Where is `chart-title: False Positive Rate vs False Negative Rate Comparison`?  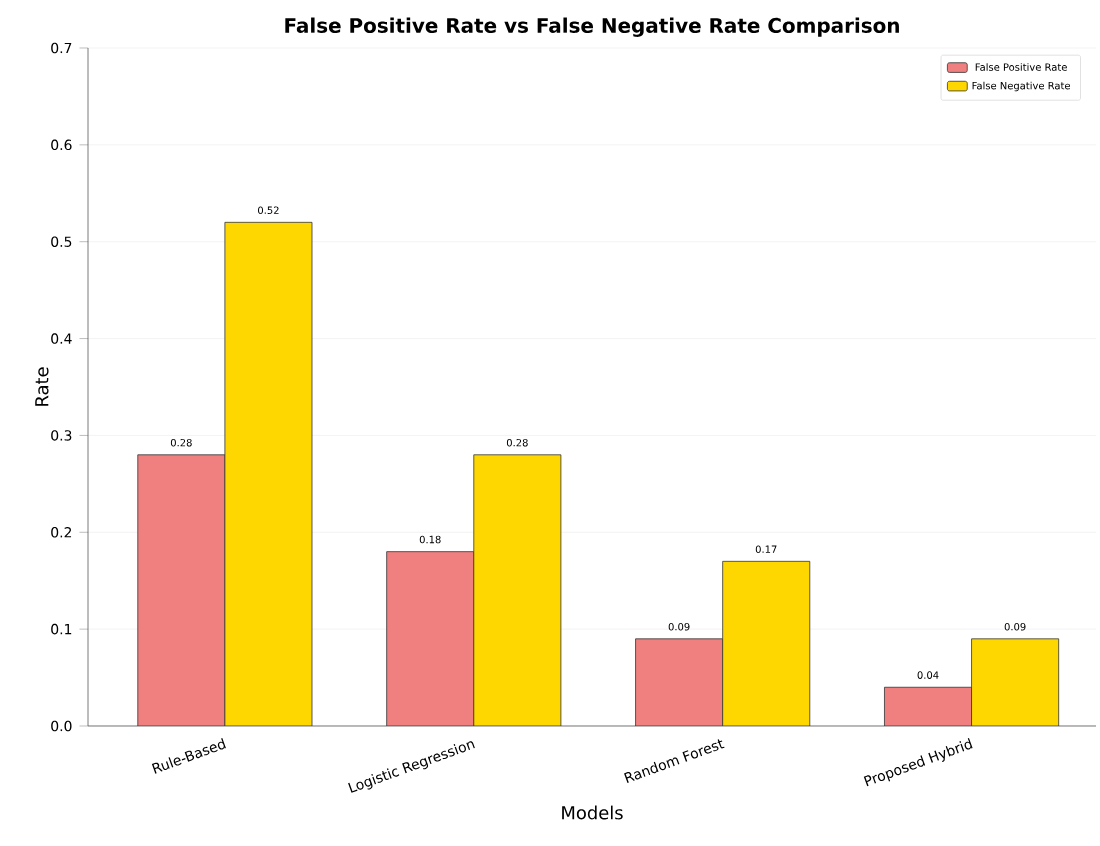
chart-title: False Positive Rate vs False Negative Rate Comparison is located at coordinates (592, 27).